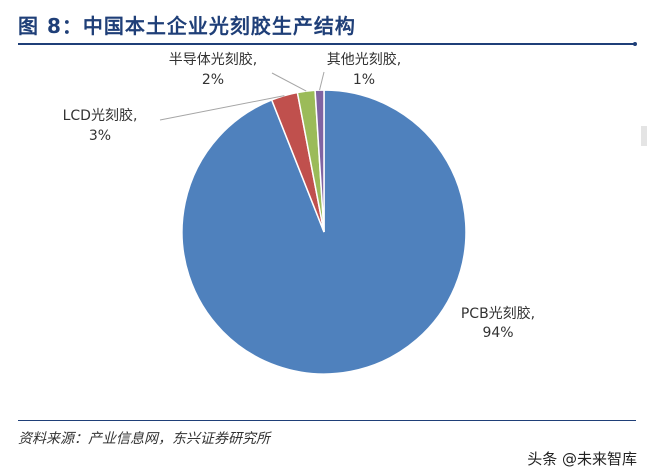  I want to click on slice-label-semiconductor: 半导体光刻胶,, so click(213, 59).